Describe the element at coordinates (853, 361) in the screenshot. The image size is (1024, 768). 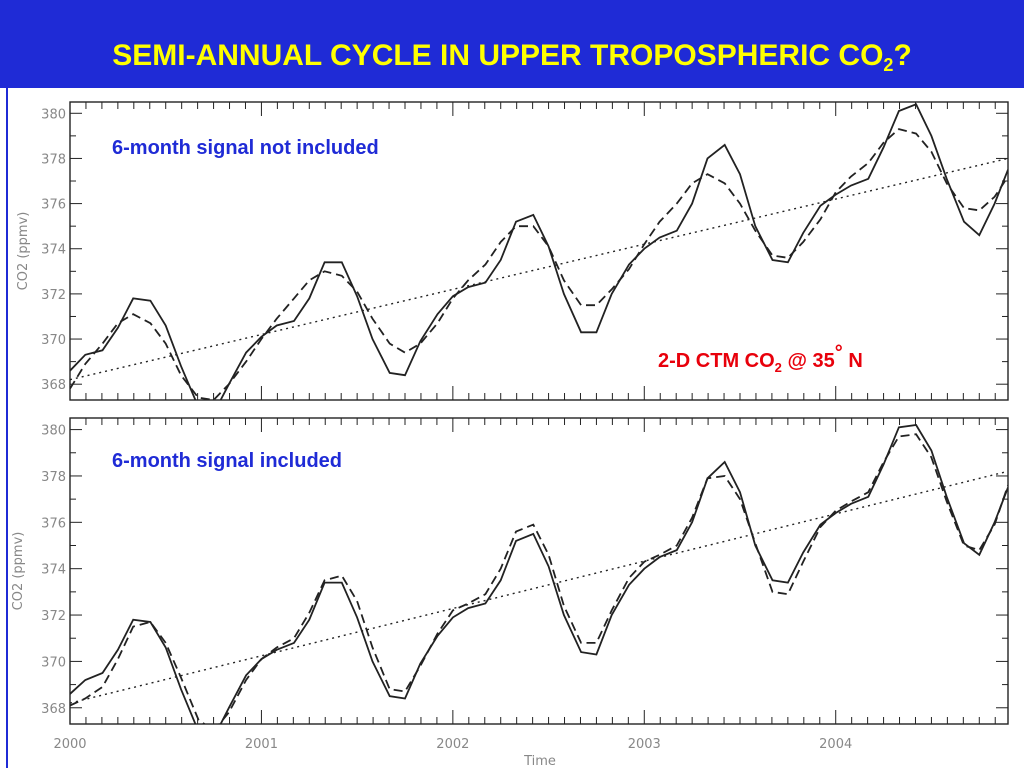
I see `model-label-end: N` at that location.